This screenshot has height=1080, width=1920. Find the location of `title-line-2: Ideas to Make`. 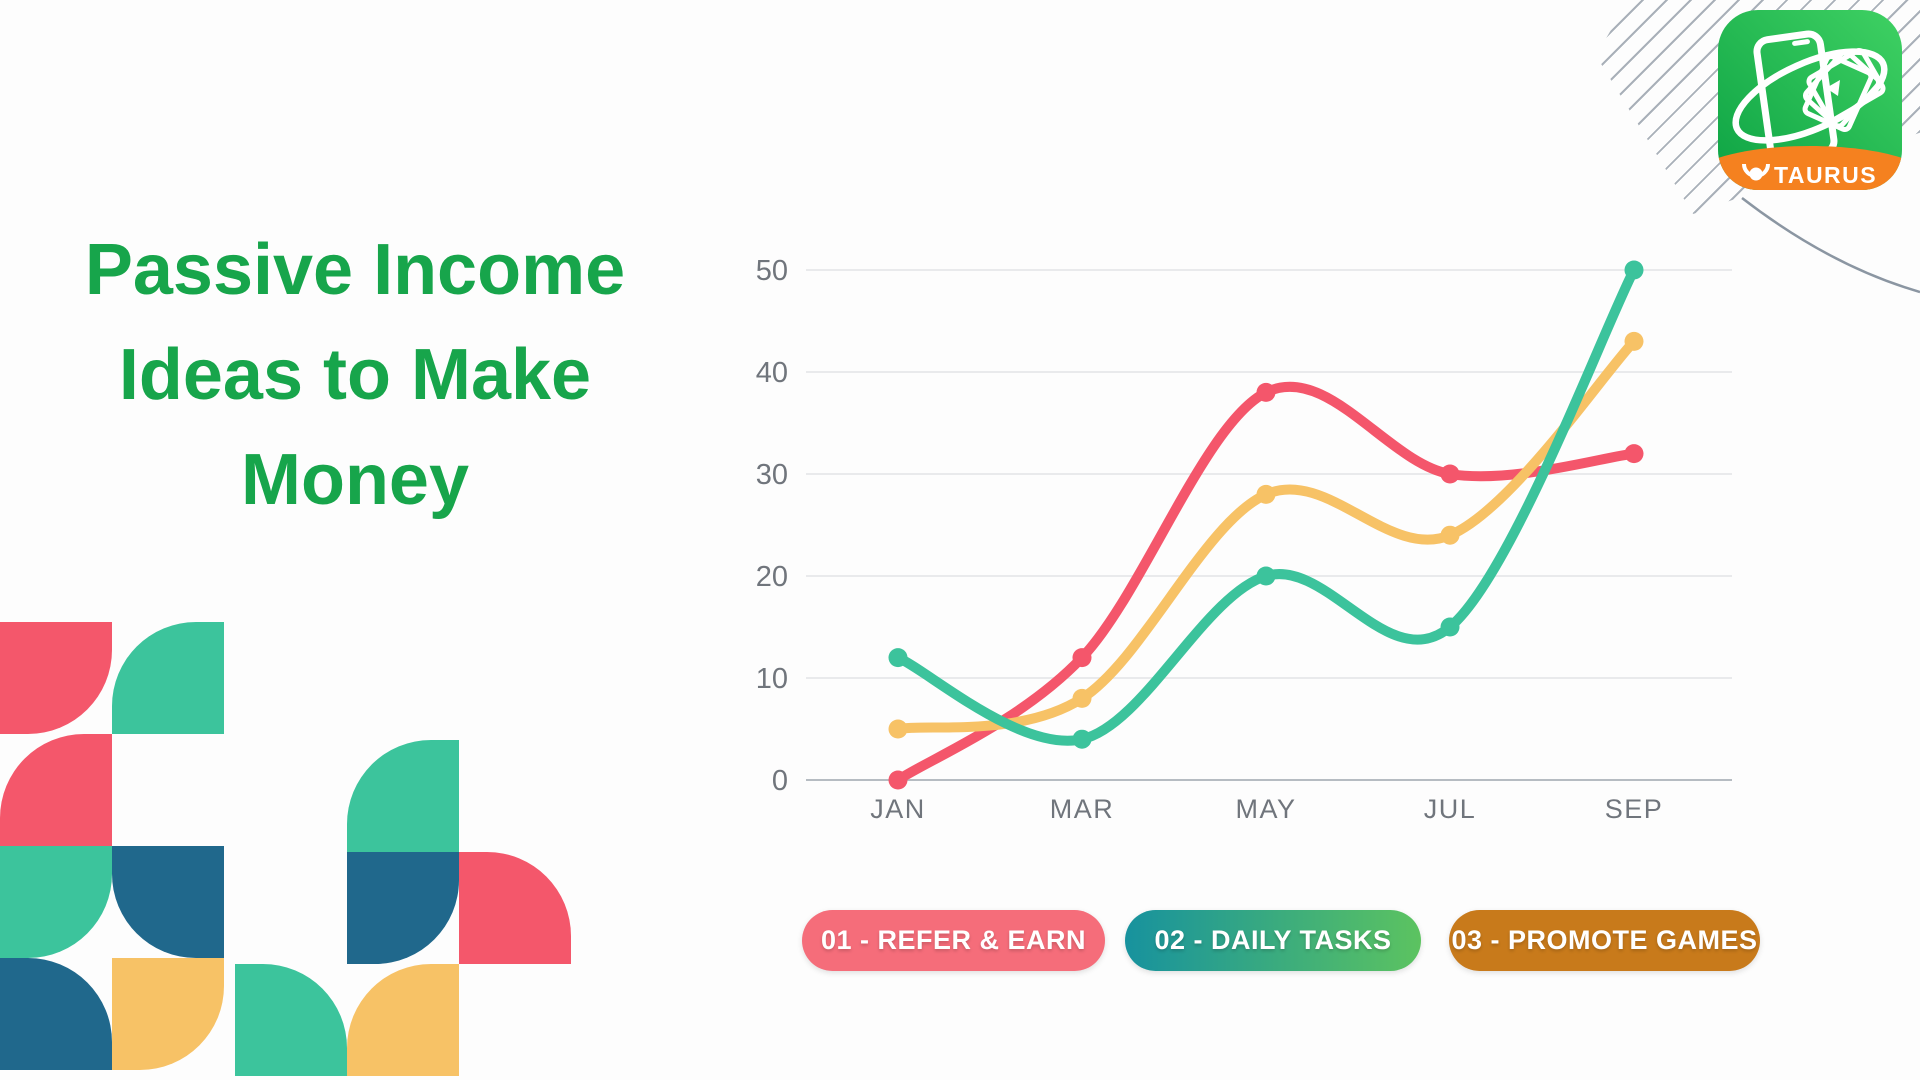

title-line-2: Ideas to Make is located at coordinates (355, 375).